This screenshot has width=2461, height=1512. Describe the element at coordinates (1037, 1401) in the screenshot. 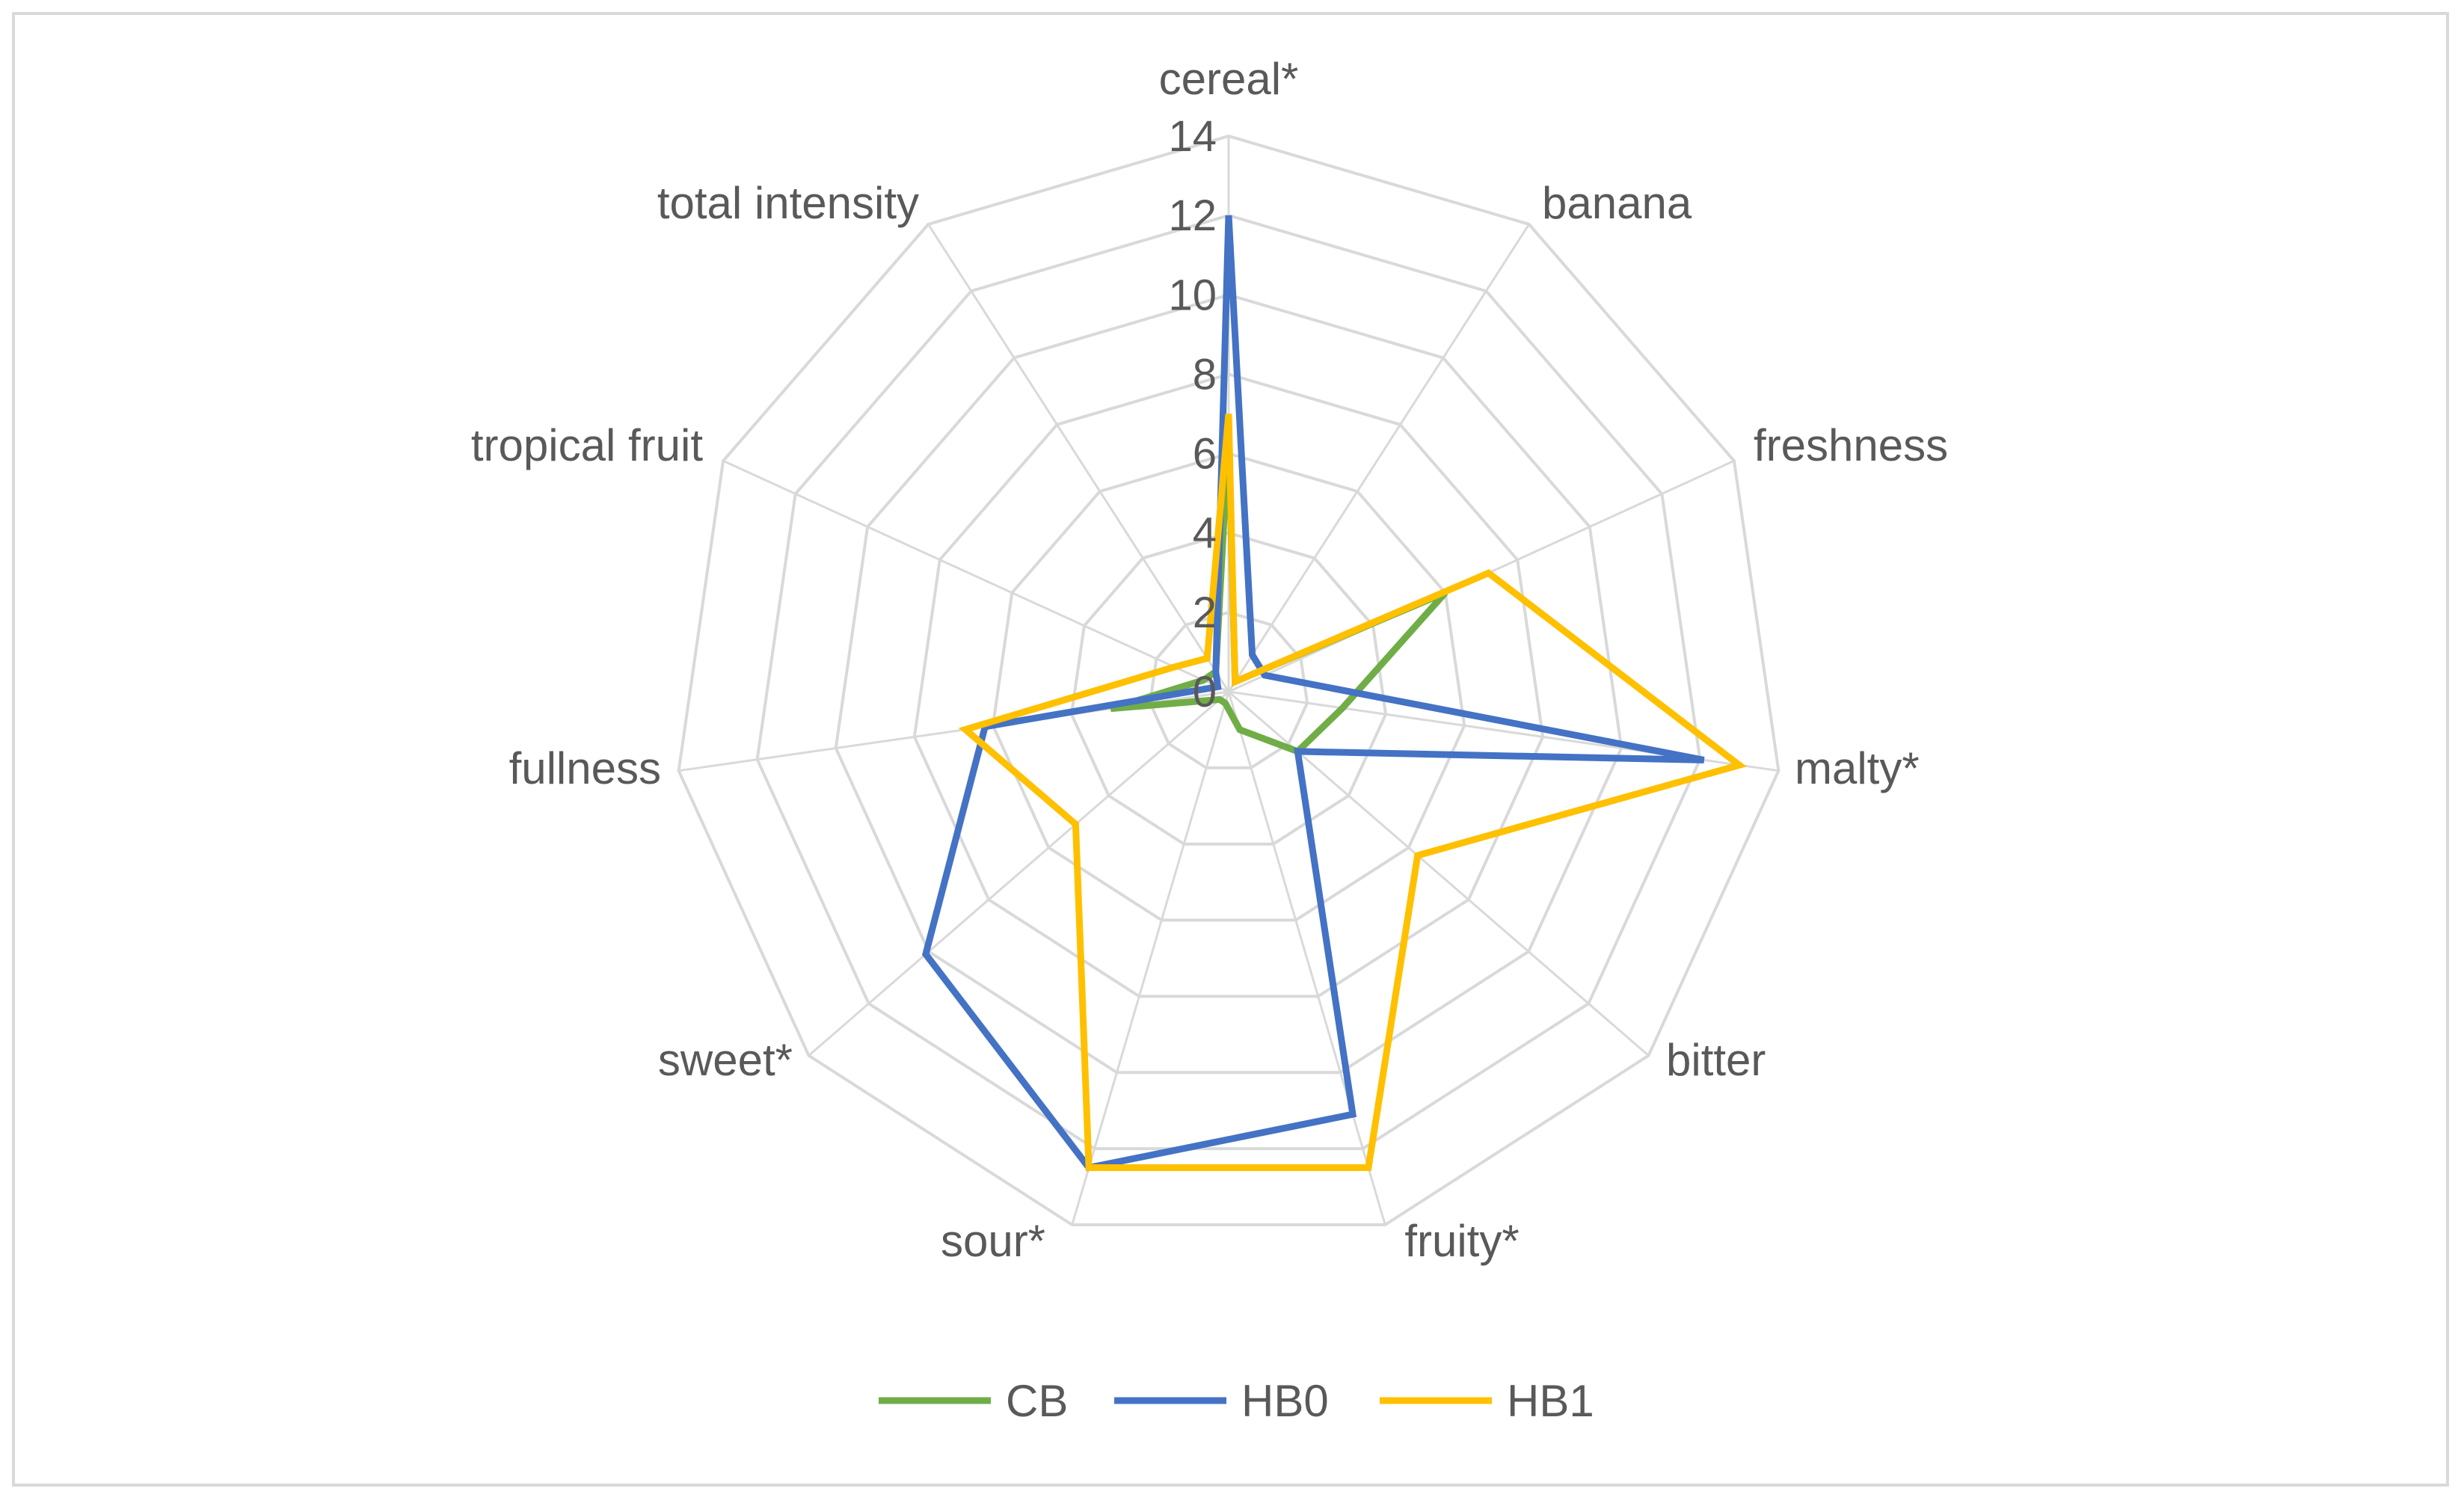

I see `legend-label: CB` at that location.